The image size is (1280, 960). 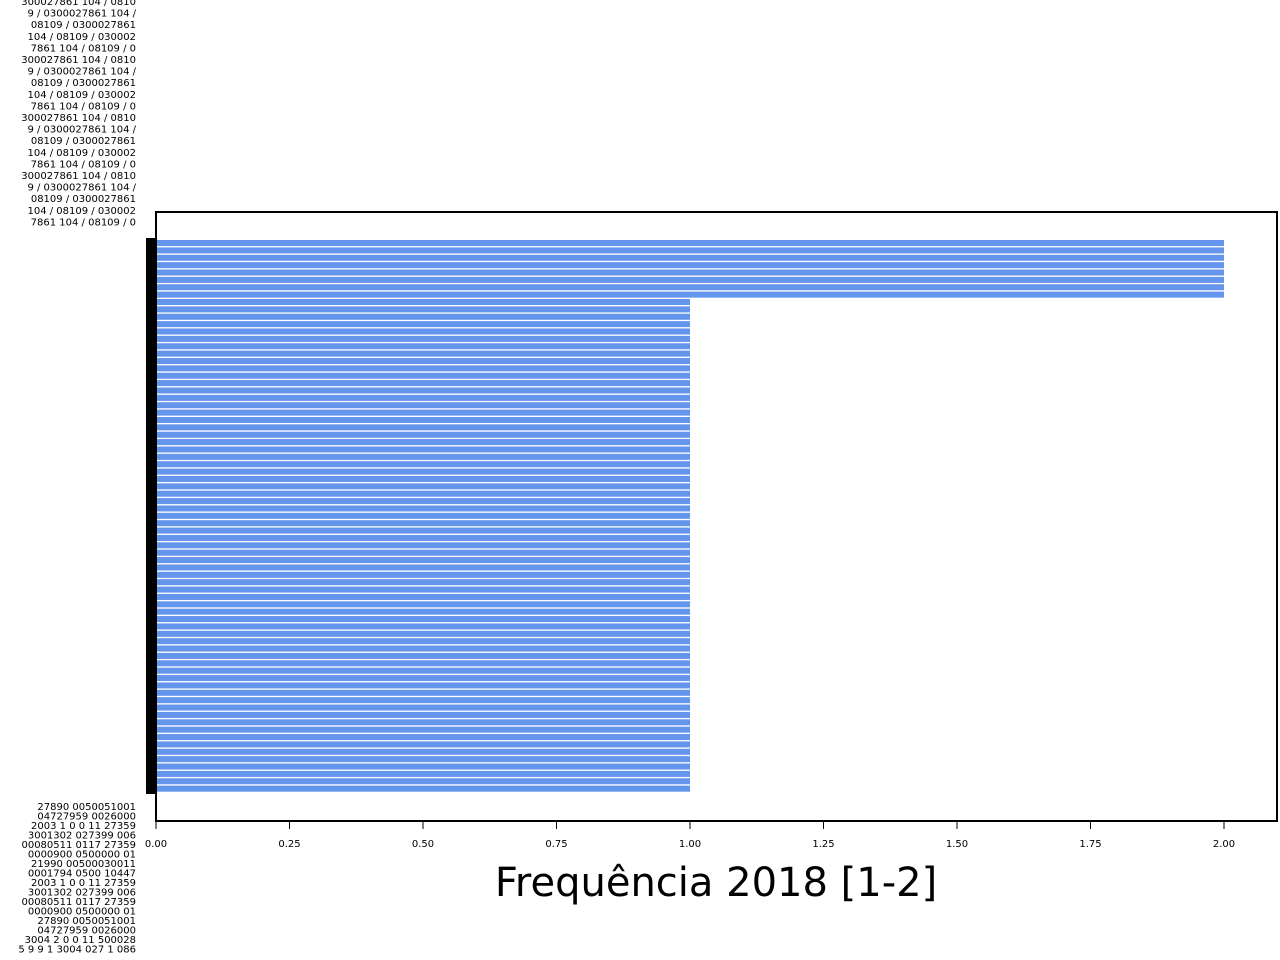 I want to click on x-tick-label: 0.50, so click(x=423, y=844).